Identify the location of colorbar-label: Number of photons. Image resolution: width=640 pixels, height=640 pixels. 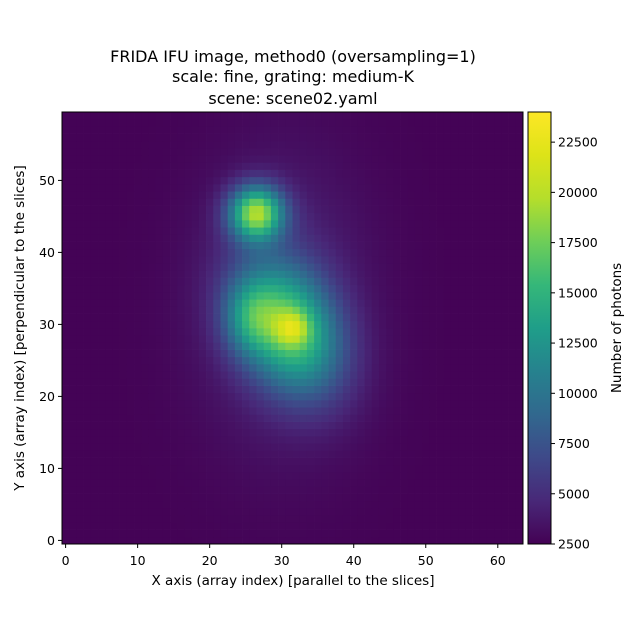
(617, 328).